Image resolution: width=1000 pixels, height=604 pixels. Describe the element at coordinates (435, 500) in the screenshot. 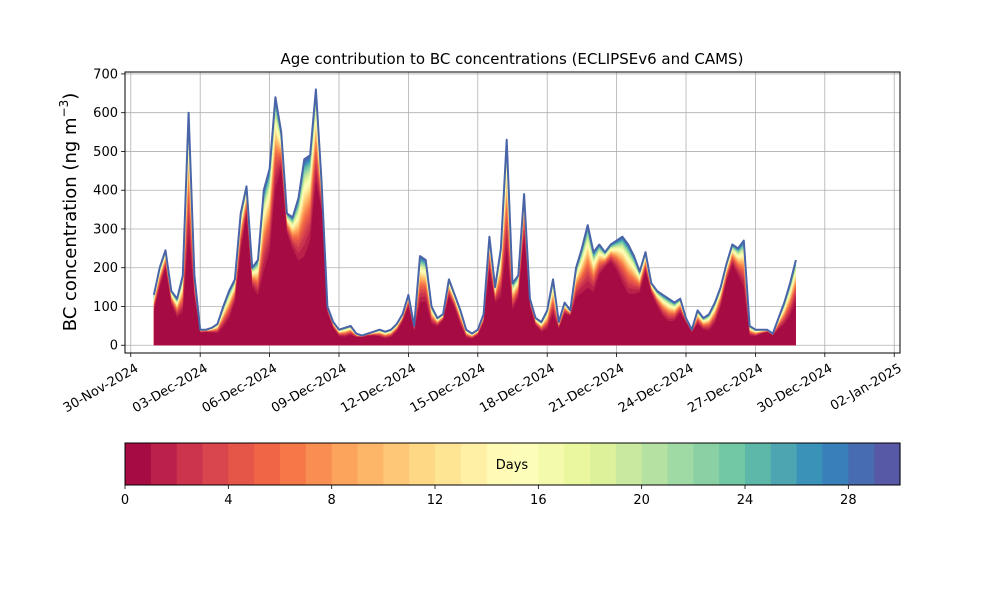

I see `colorbar-tick-label: 12` at that location.